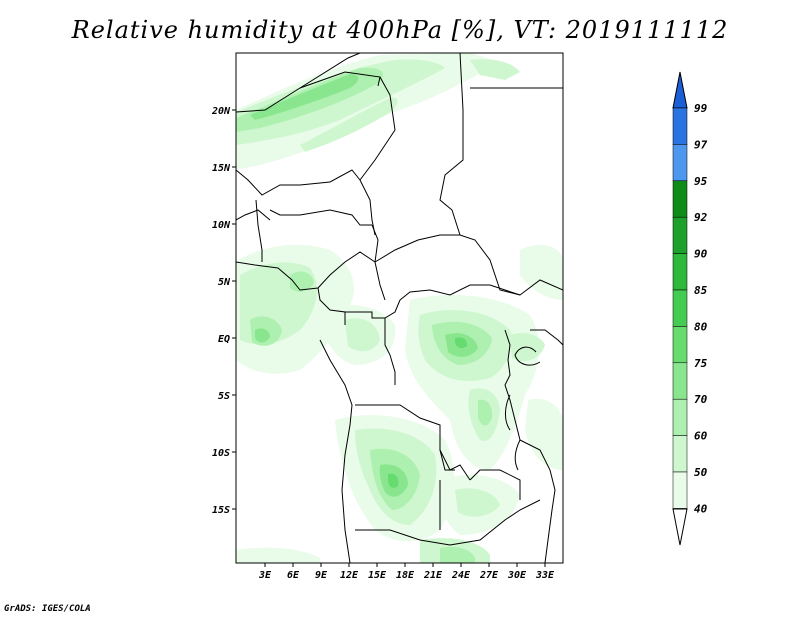 The width and height of the screenshot is (800, 618). I want to click on colorbar-label: 40, so click(701, 508).